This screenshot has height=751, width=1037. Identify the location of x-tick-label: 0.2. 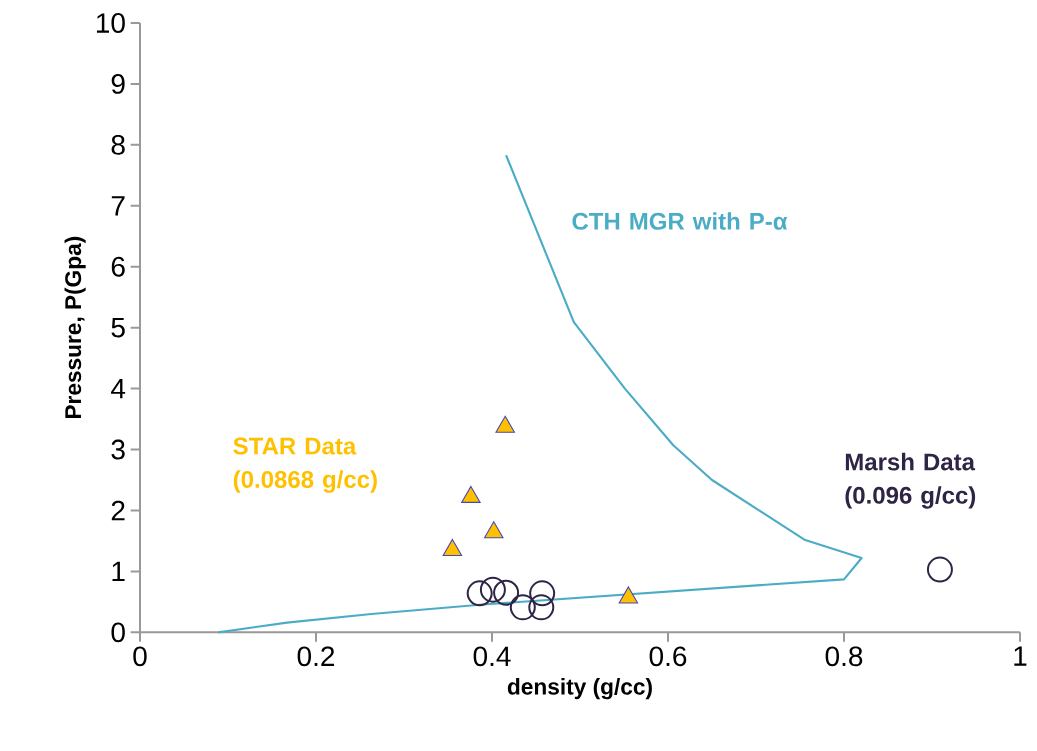
(316, 656).